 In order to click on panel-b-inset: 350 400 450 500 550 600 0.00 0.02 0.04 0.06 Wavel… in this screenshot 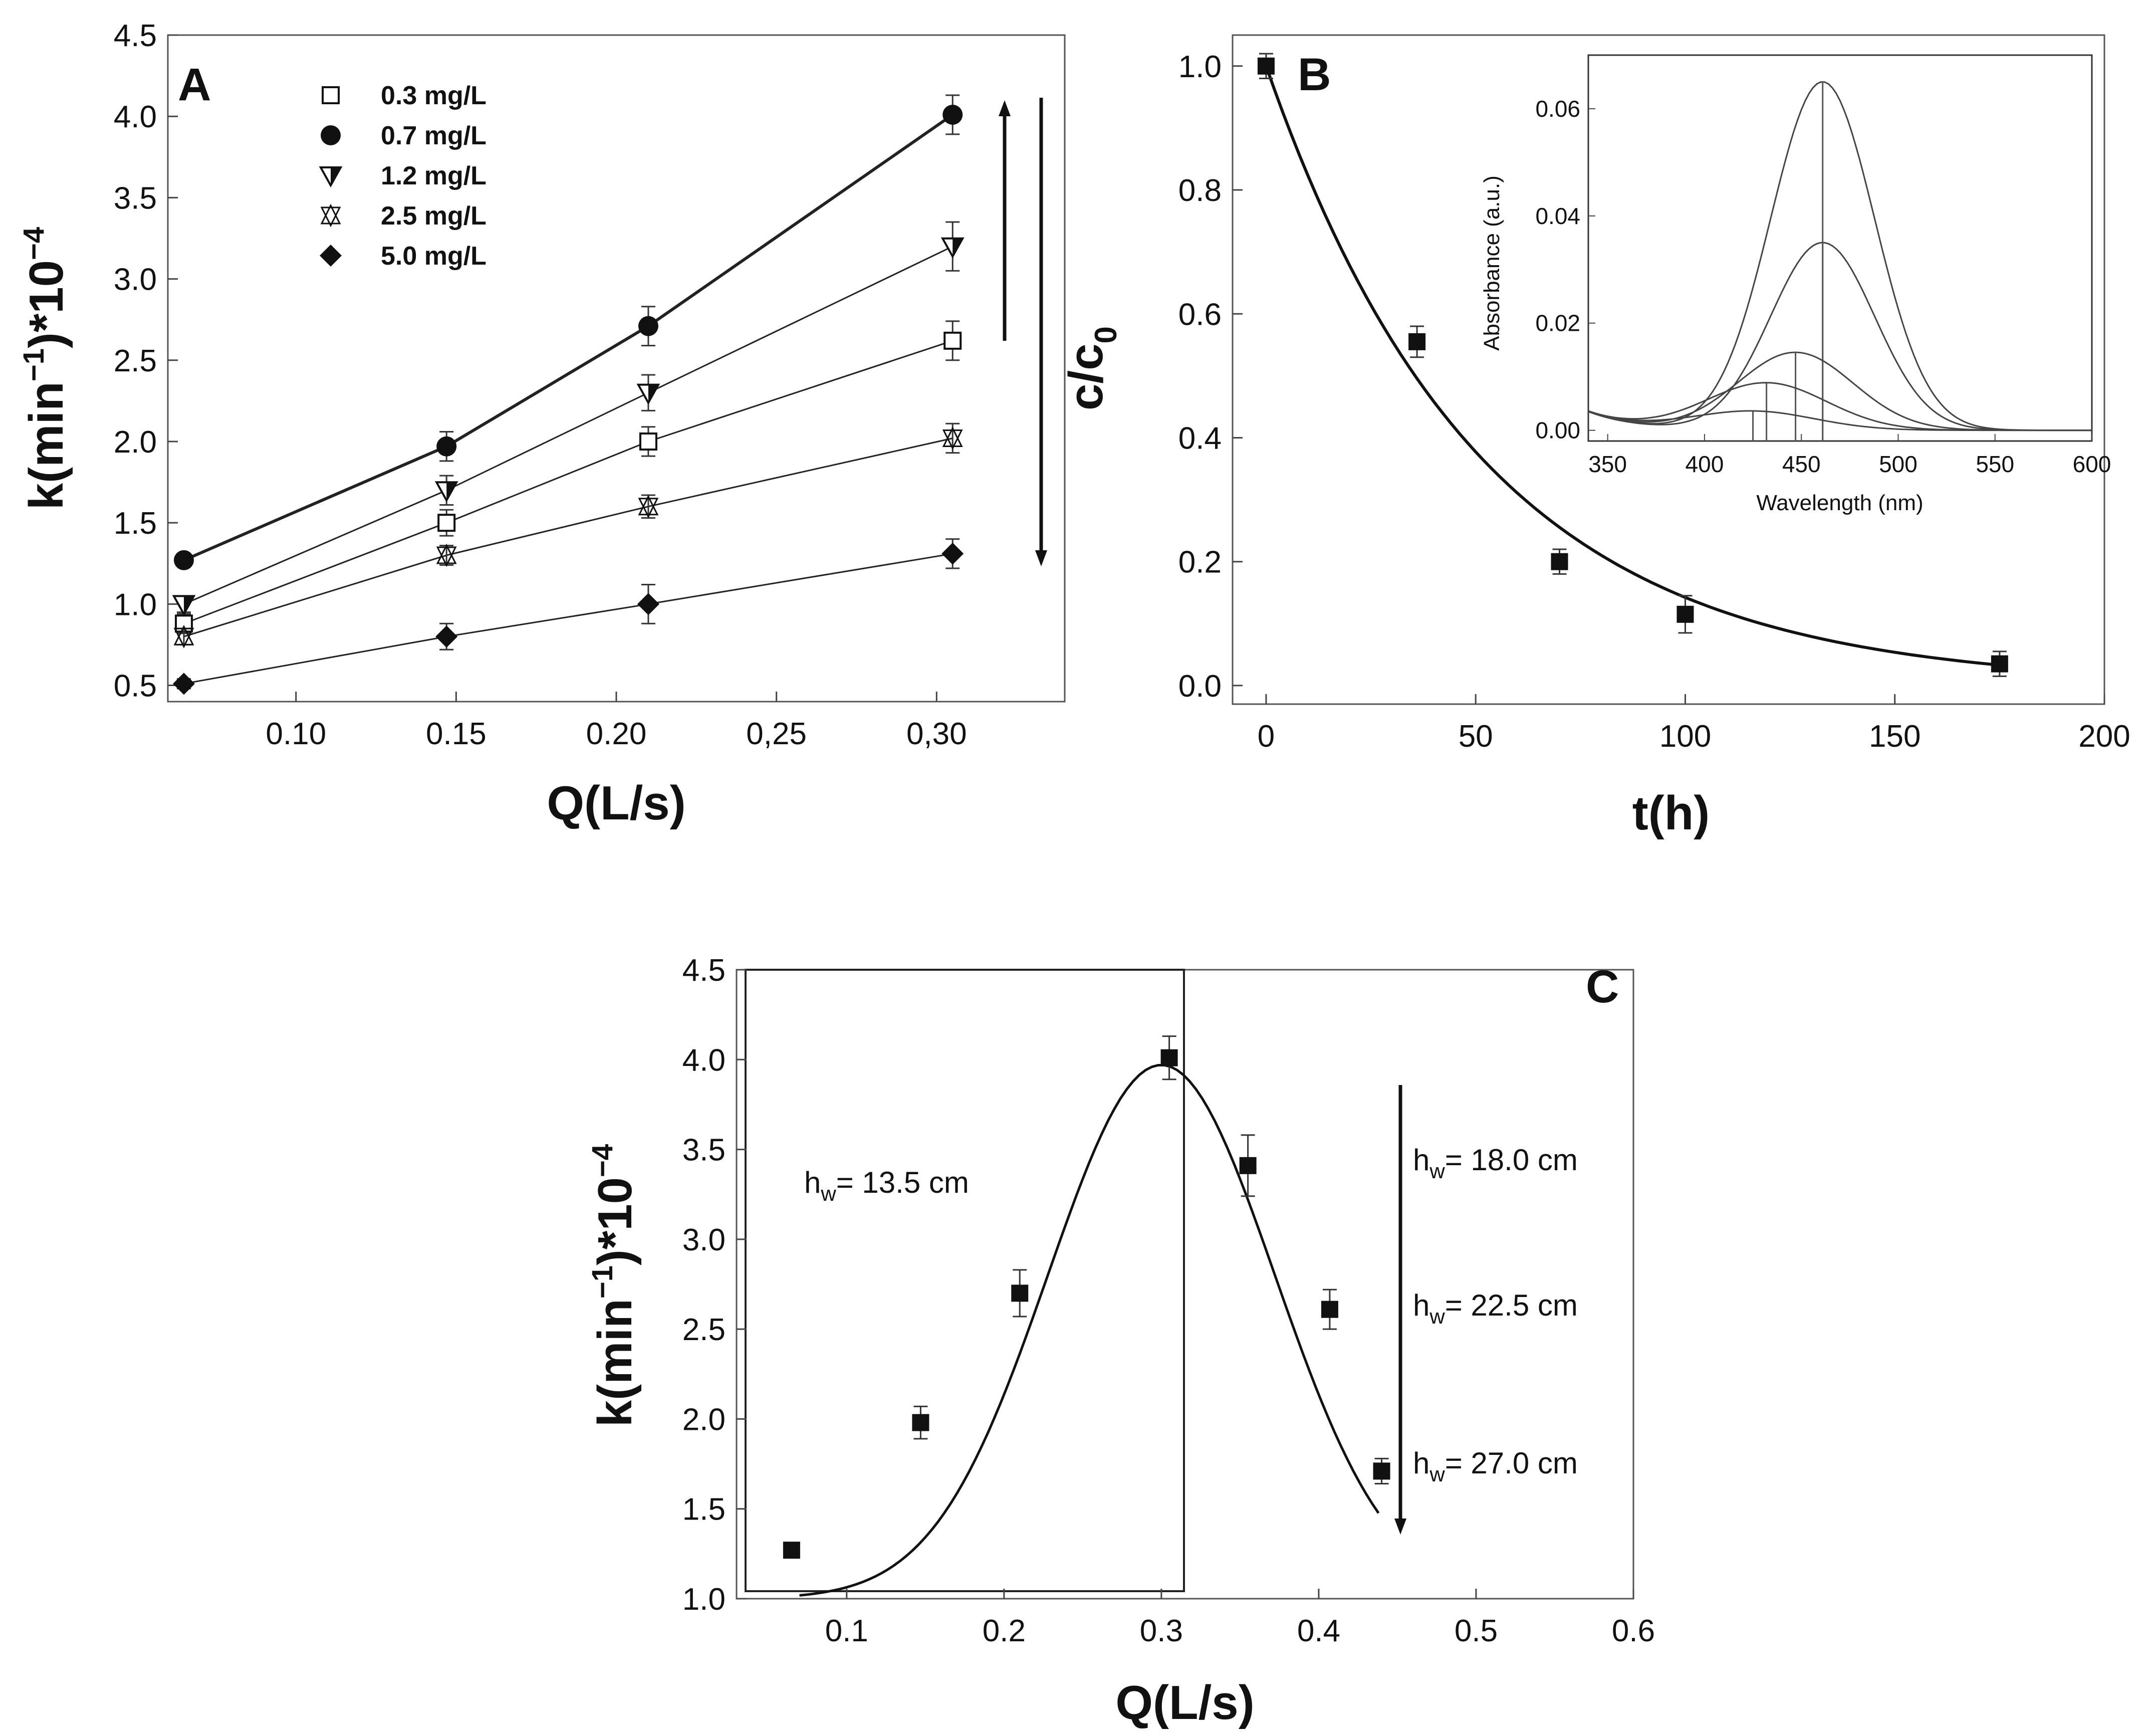, I will do `click(1795, 284)`.